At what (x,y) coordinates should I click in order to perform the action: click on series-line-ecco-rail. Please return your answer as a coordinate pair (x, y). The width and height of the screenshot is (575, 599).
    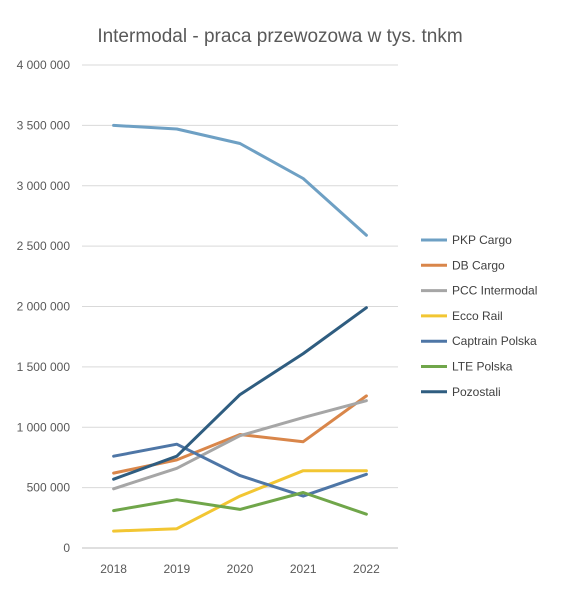
    Looking at the image, I should click on (240, 501).